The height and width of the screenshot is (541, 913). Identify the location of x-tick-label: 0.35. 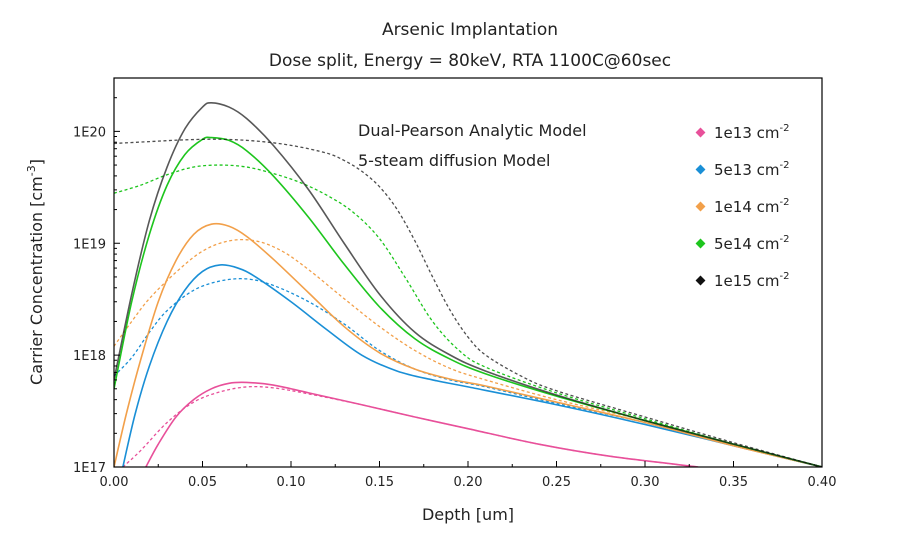
(733, 482).